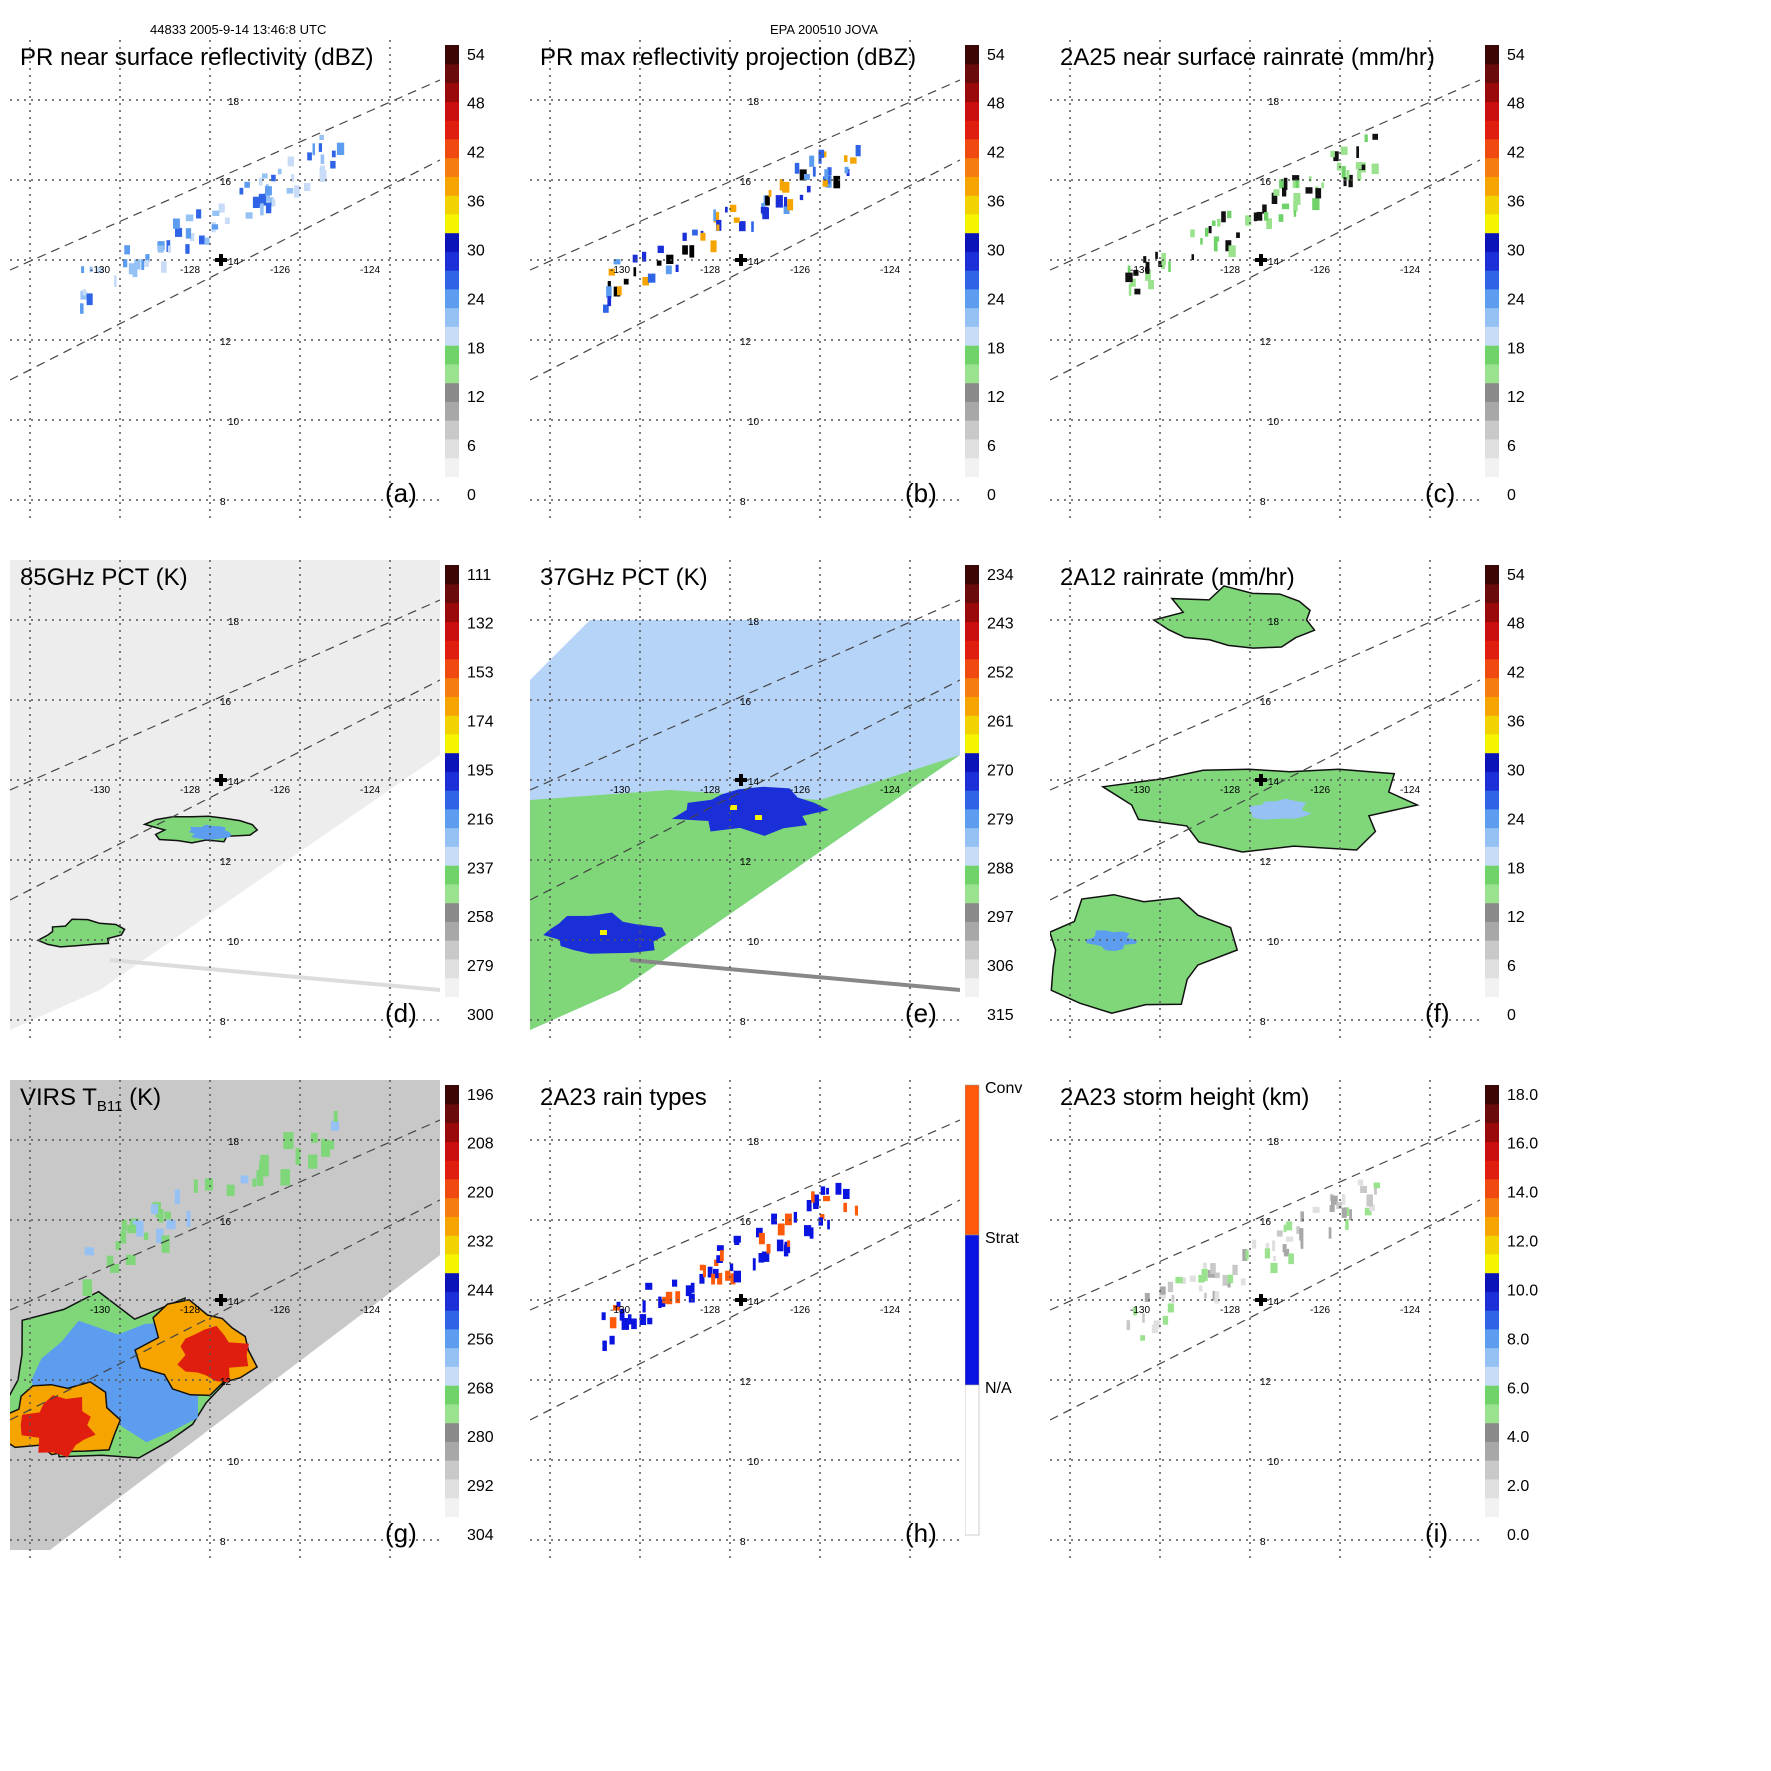  Describe the element at coordinates (921, 493) in the screenshot. I see `panel-letter: (b)` at that location.